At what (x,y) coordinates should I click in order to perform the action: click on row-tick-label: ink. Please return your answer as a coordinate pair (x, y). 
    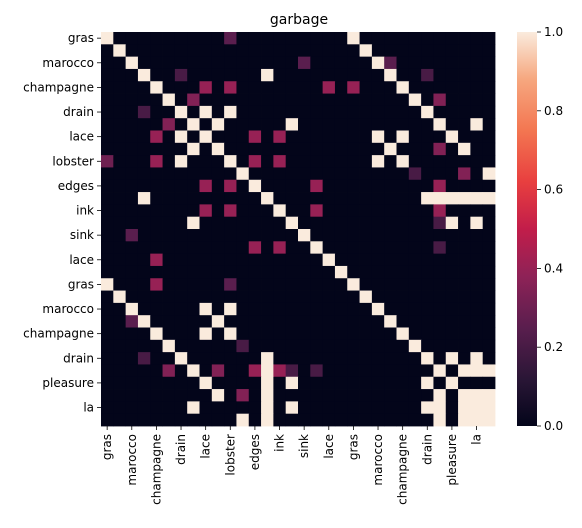
    Looking at the image, I should click on (85, 211).